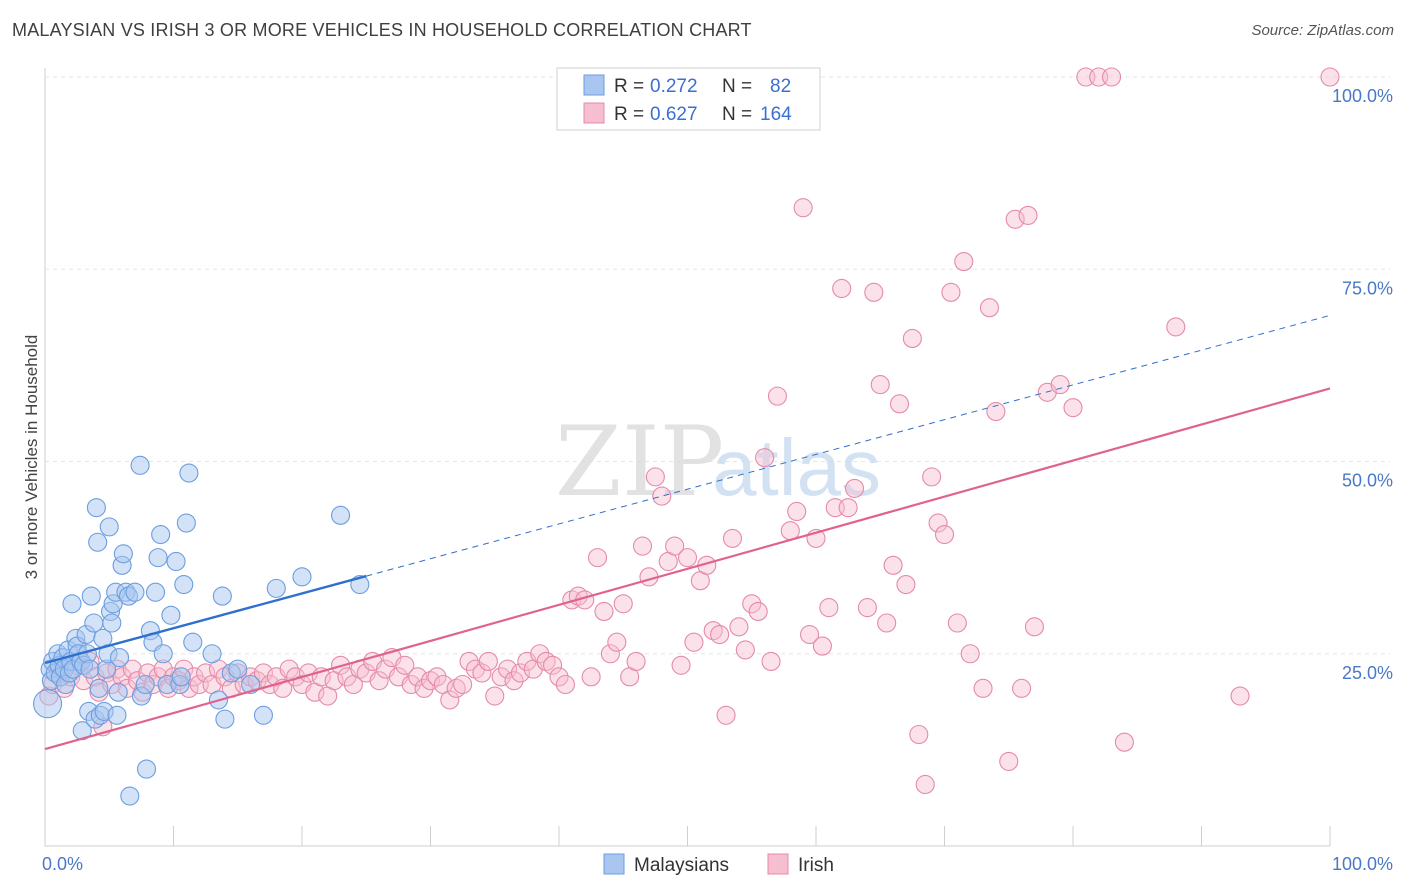 This screenshot has height=892, width=1406. What do you see at coordinates (796, 467) in the screenshot?
I see `watermark-atlas: atlas` at bounding box center [796, 467].